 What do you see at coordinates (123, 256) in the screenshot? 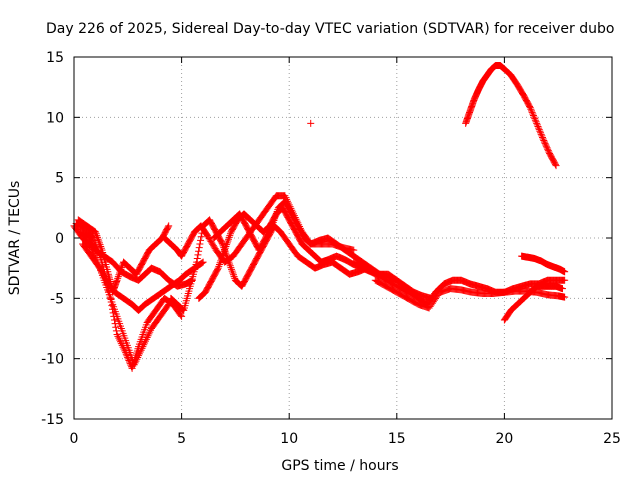
I see `series-track-c` at bounding box center [123, 256].